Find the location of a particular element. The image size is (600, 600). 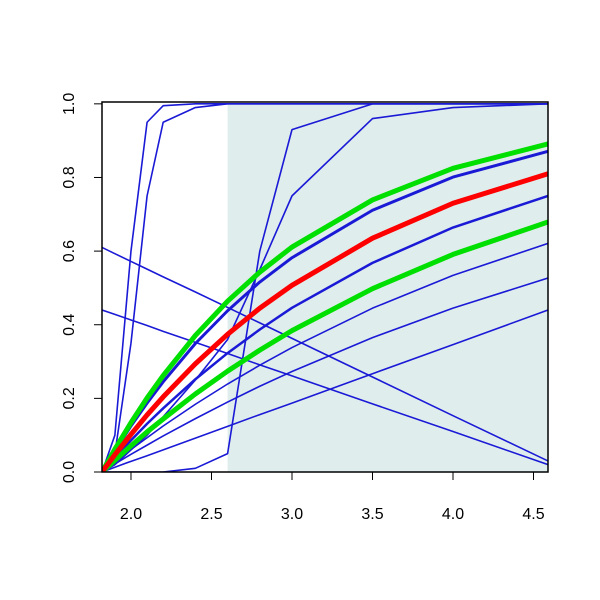

y-tick-label: 0.4 is located at coordinates (69, 325).